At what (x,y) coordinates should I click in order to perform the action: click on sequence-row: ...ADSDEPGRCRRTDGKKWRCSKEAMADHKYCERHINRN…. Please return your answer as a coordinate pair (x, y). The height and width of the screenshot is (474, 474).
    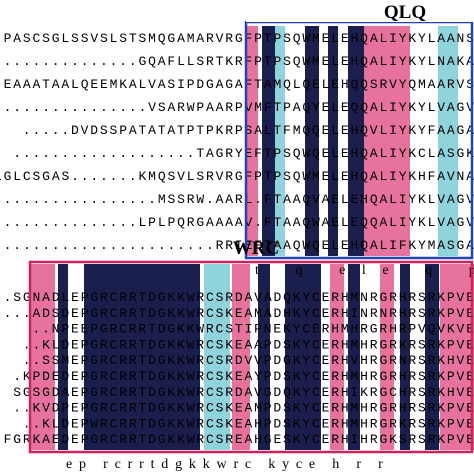
    Looking at the image, I should click on (239, 313).